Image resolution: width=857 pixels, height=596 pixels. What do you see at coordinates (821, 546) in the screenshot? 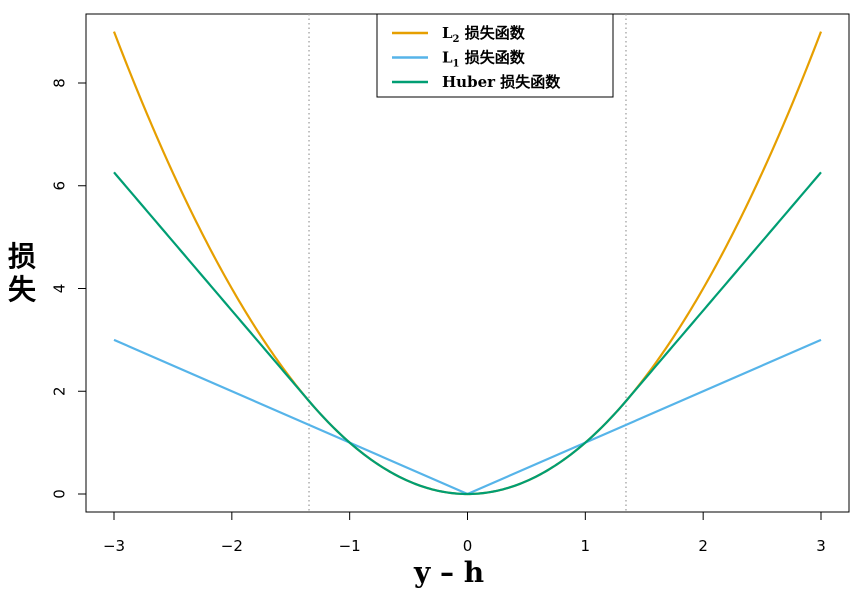
I see `x-tick-label: 3` at bounding box center [821, 546].